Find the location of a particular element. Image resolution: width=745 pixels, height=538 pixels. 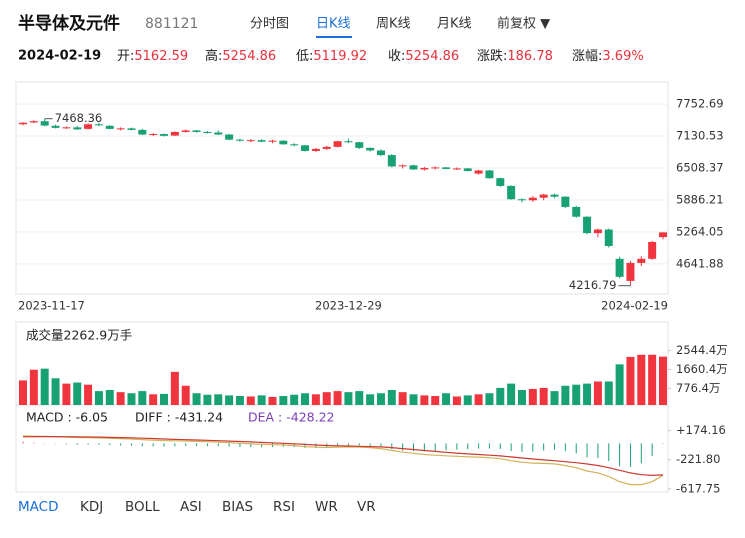

info-label: 涨跌: is located at coordinates (492, 56).